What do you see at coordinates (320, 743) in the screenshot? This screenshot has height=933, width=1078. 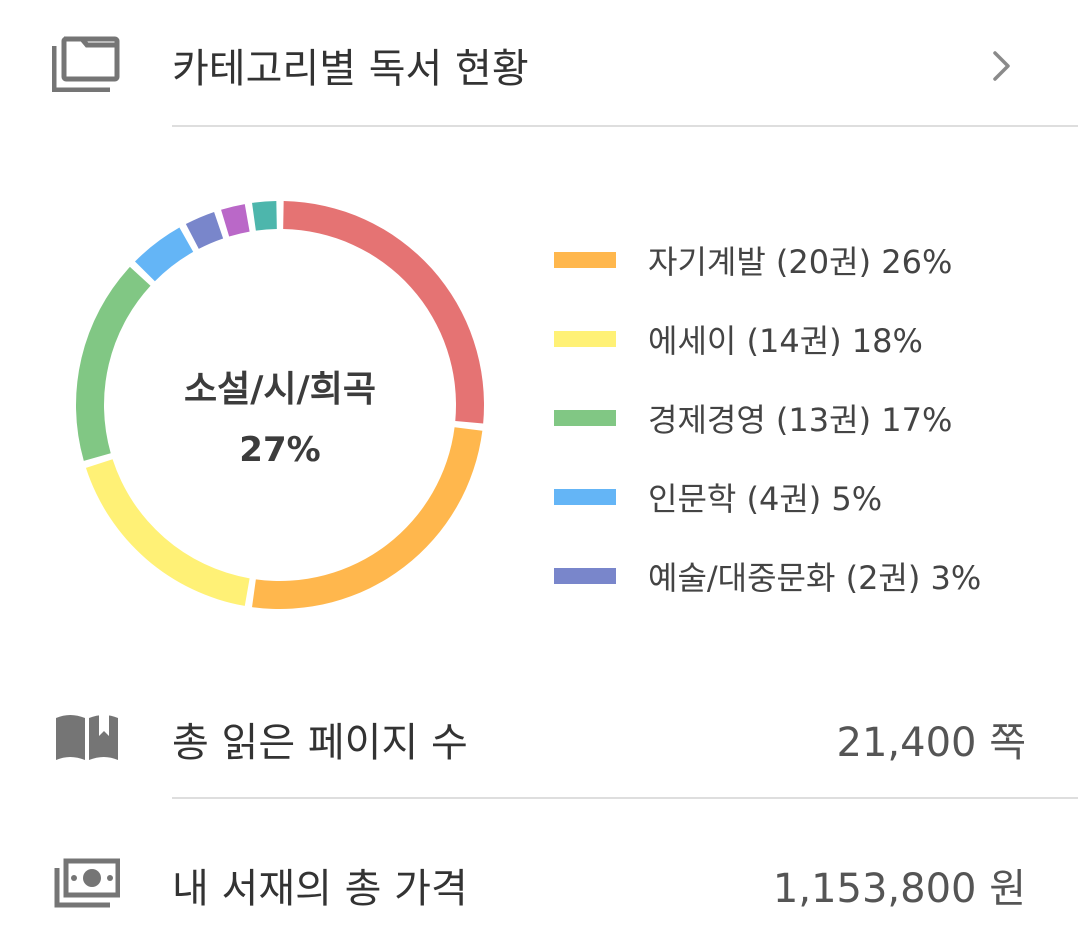 I see `pages-label: 총 읽은 페이지 수` at bounding box center [320, 743].